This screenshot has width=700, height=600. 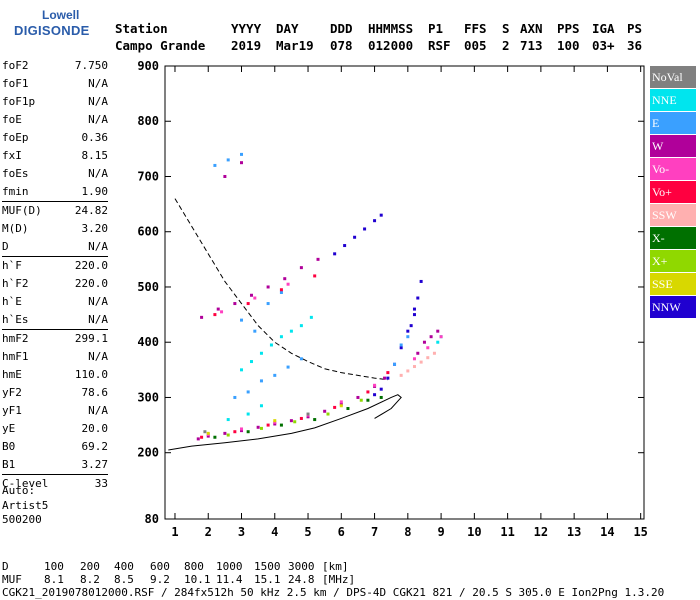 I want to click on param-key: fmin, so click(x=15, y=191).